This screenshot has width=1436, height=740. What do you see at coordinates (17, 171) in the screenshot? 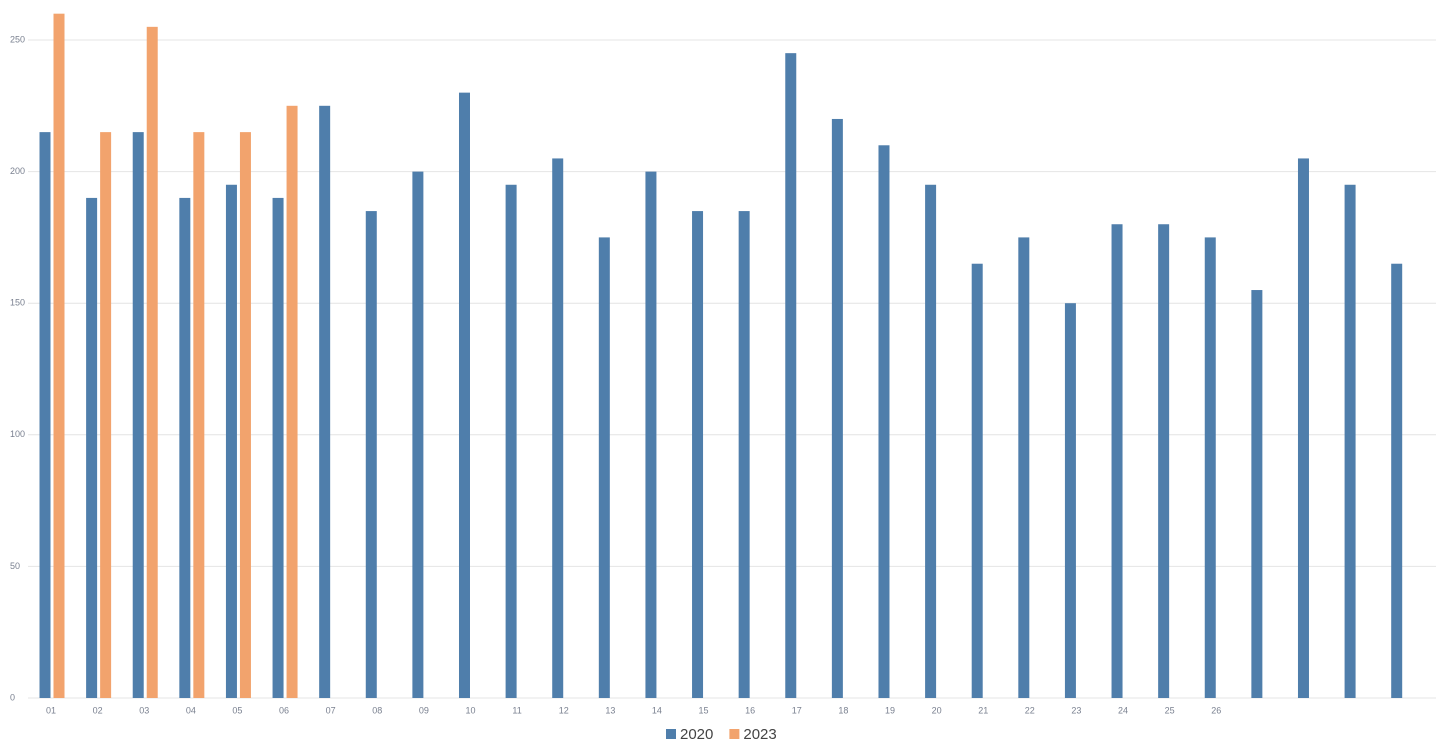
I see `y-tick-label: 200` at bounding box center [17, 171].